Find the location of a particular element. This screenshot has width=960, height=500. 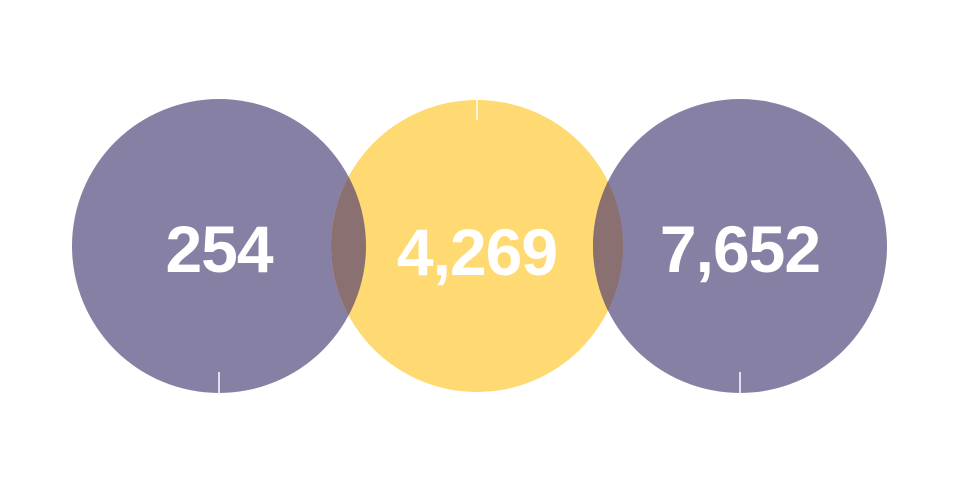

value-label-2: 4,269 is located at coordinates (477, 252).